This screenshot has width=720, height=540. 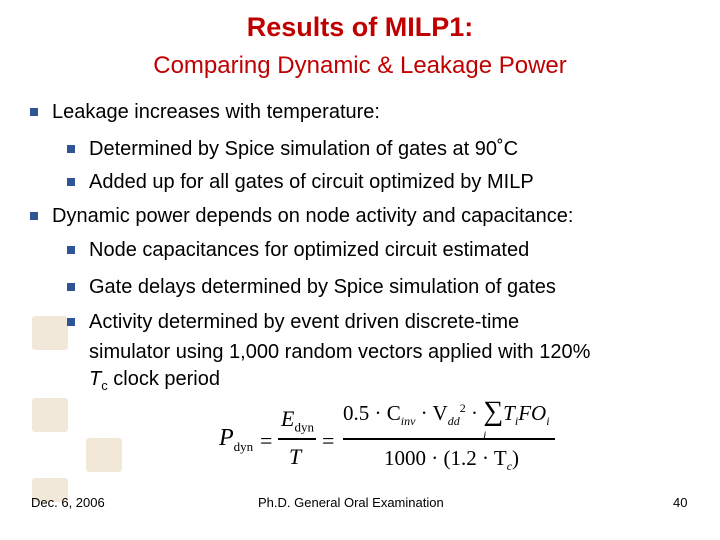 What do you see at coordinates (351, 502) in the screenshot?
I see `footer-title: Ph.D. General Oral Examination` at bounding box center [351, 502].